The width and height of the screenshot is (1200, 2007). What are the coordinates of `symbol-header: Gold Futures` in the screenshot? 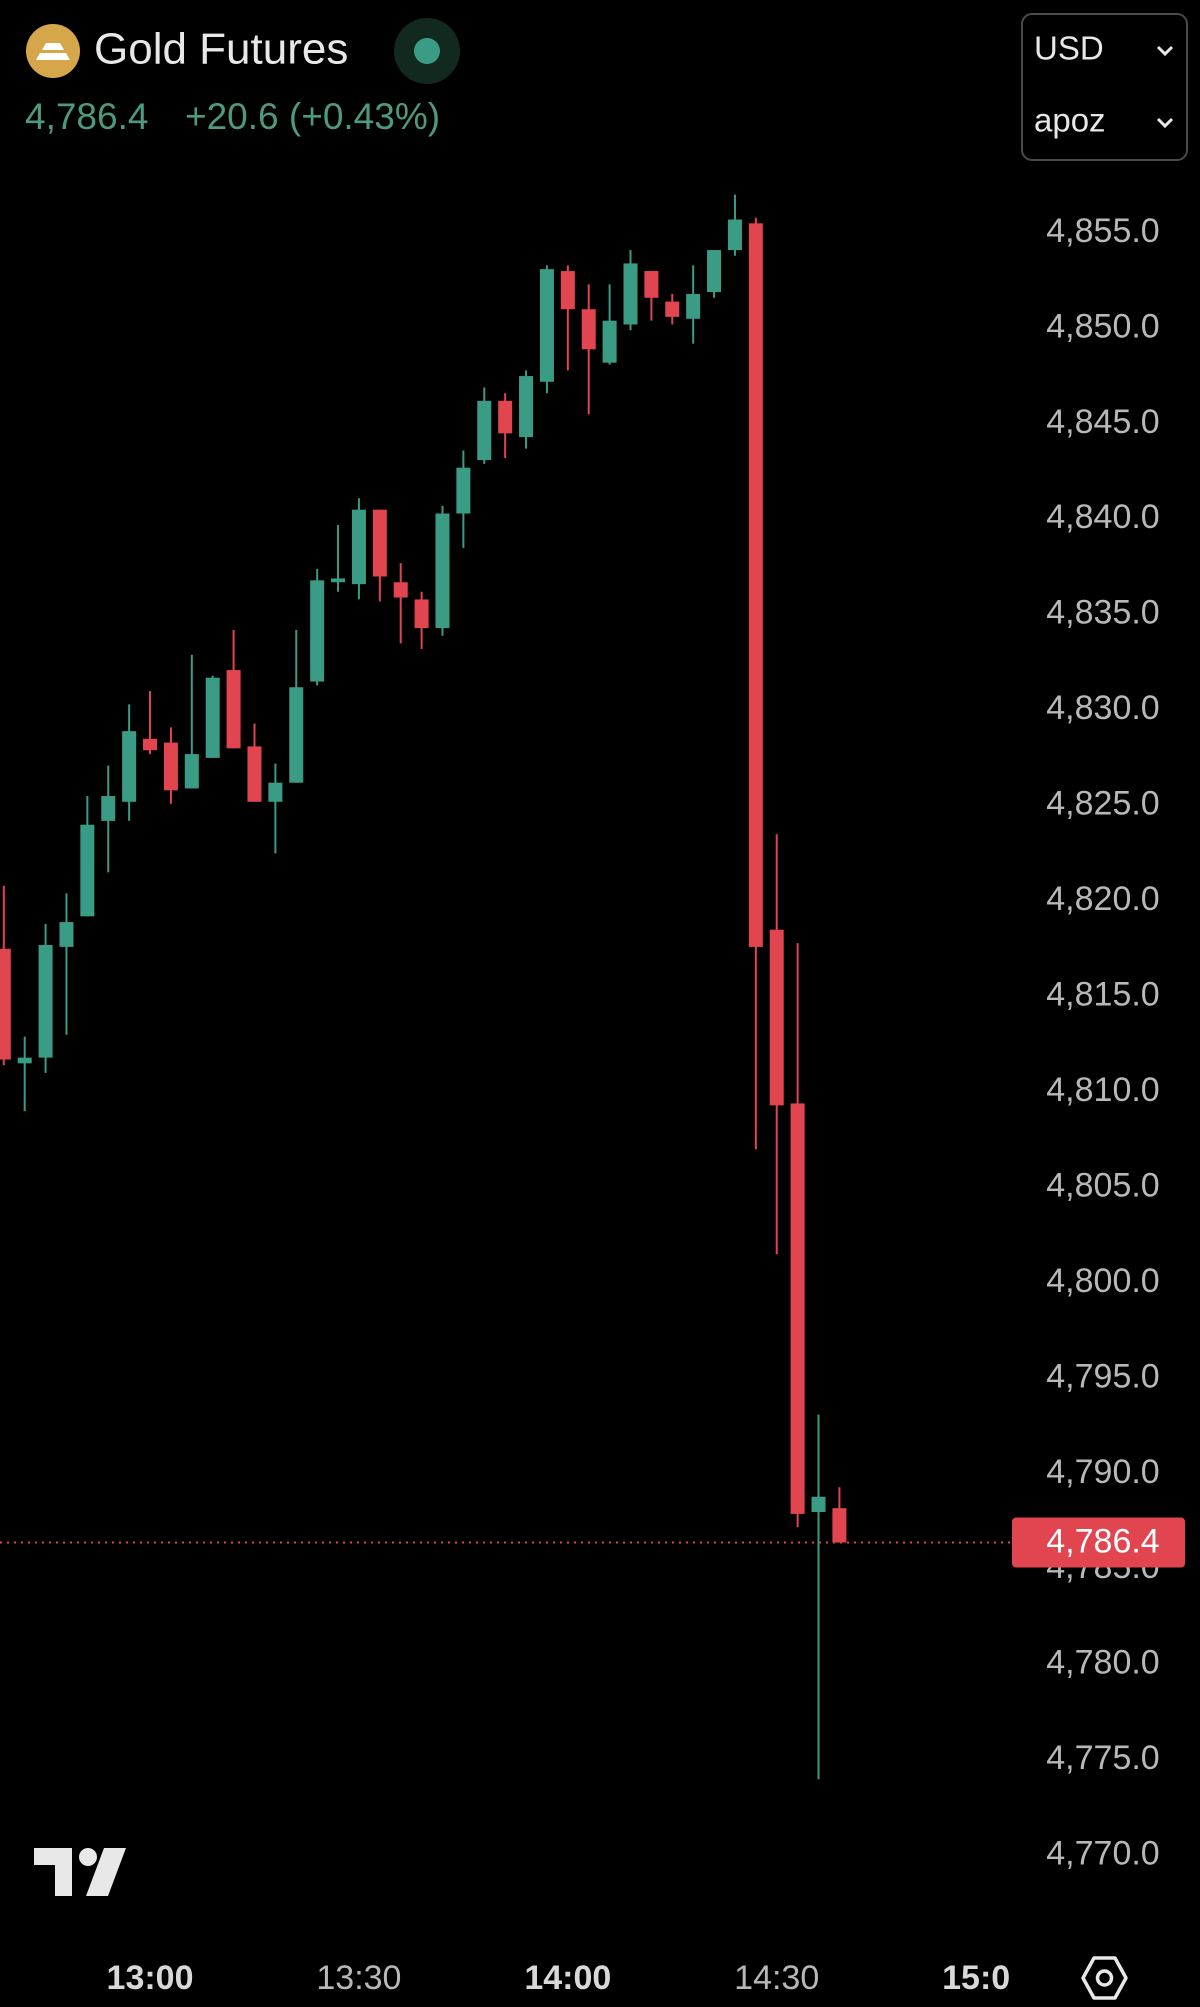 It's located at (243, 51).